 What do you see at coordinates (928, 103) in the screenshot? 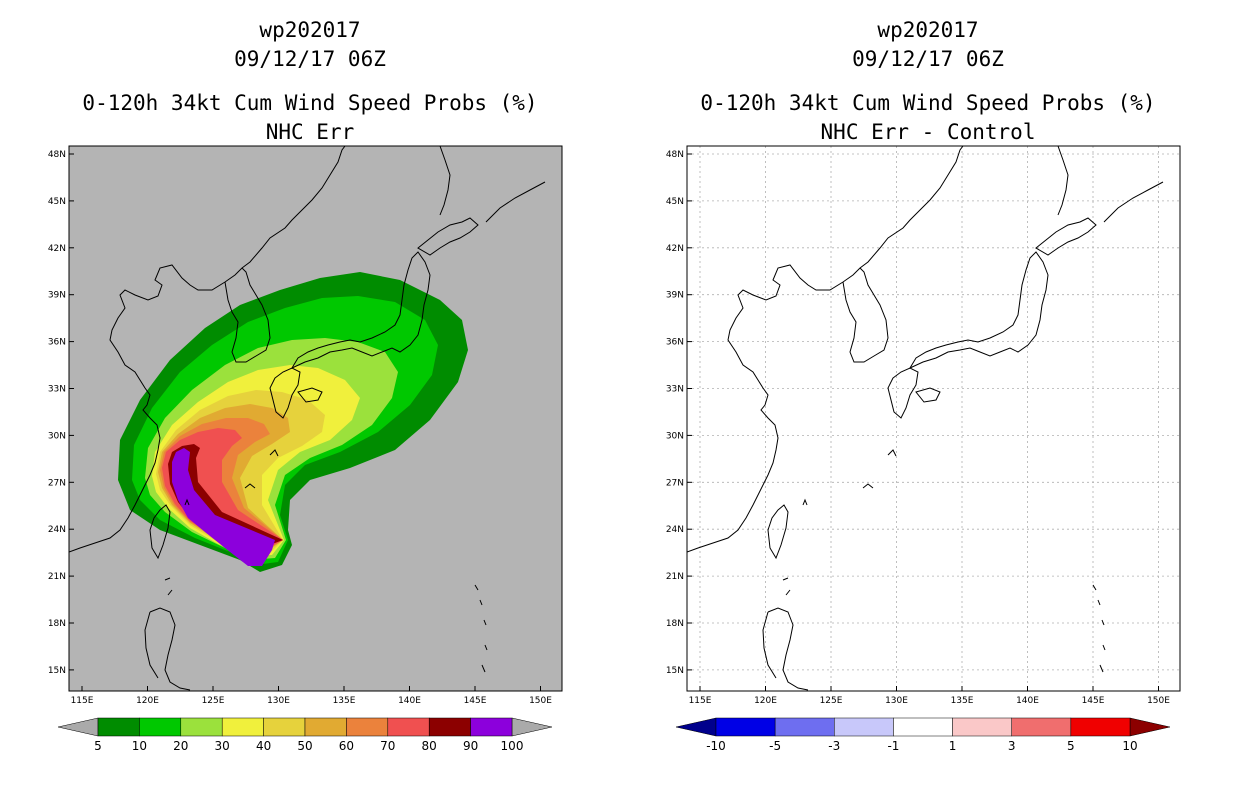
I see `right-title: 0-120h 34kt Cum Wind Speed Probs (%)` at bounding box center [928, 103].